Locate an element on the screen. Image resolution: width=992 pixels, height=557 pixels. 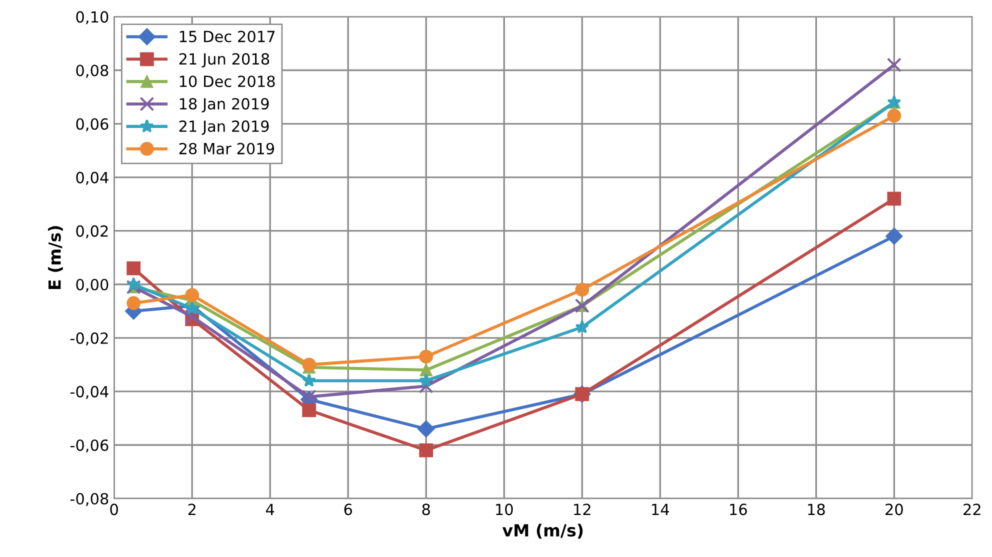
x-tick-label: 4 is located at coordinates (270, 509).